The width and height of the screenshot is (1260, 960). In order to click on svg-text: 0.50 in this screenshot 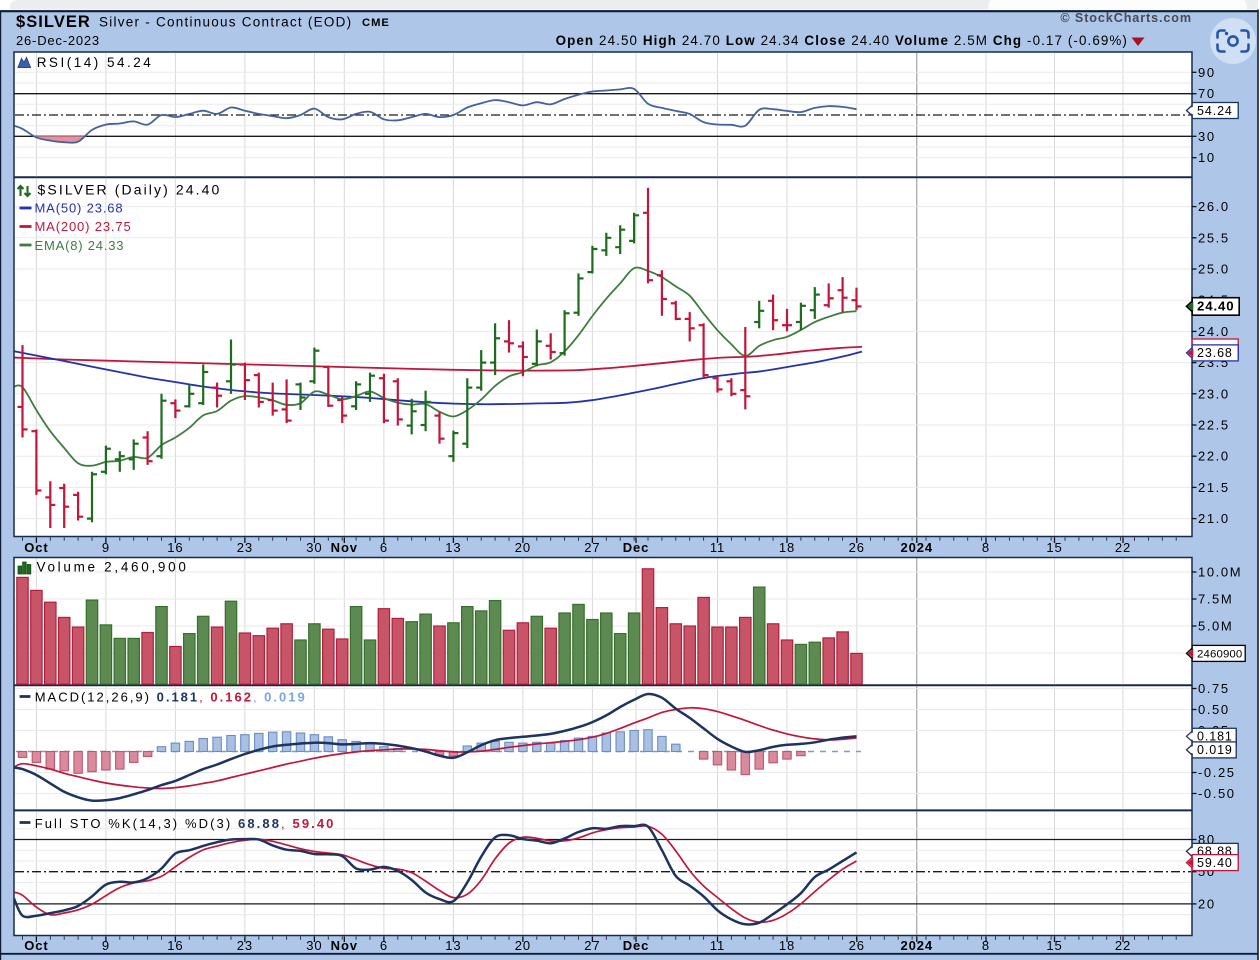, I will do `click(1214, 709)`.